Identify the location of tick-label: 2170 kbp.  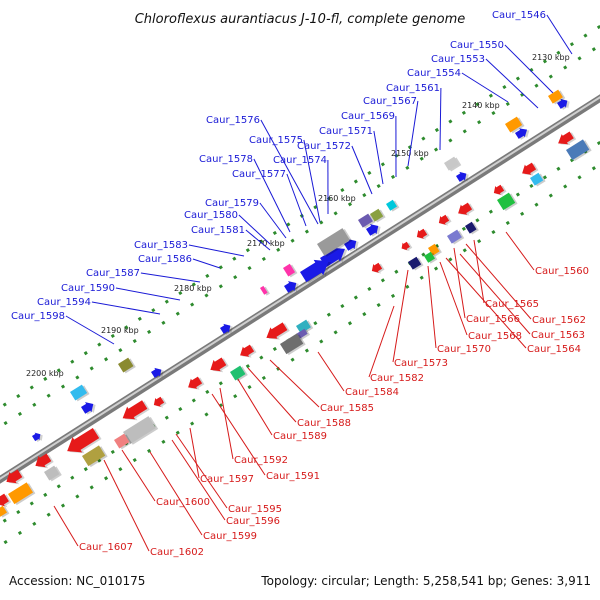
(266, 243).